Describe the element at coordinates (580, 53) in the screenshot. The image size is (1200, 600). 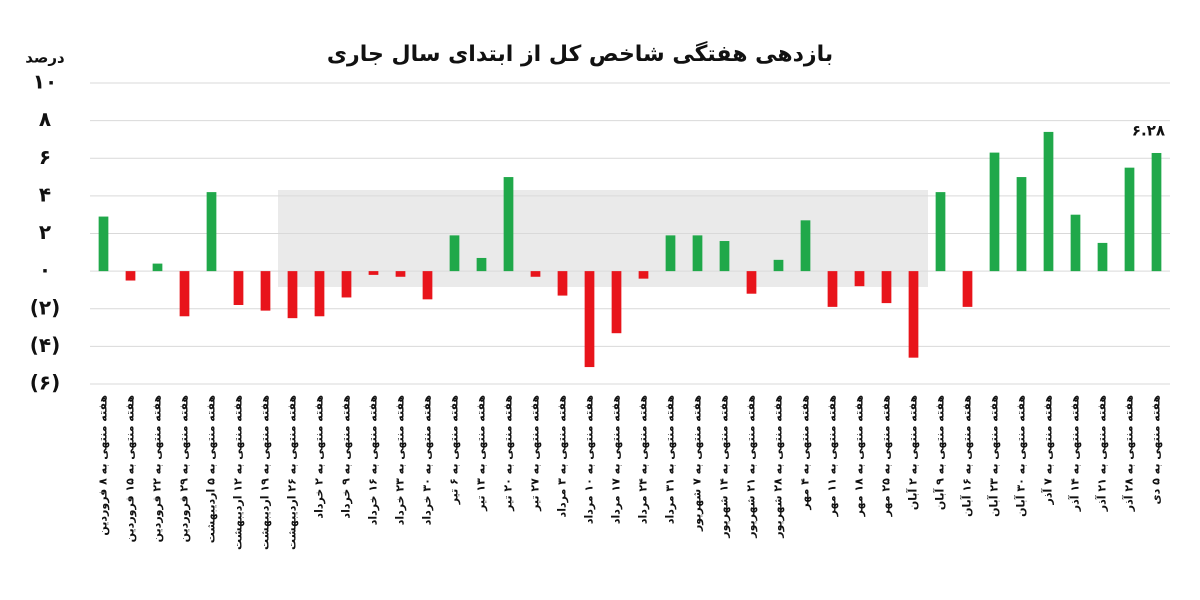
I see `chart-title: بازدهی هفتگی شاخص کل از ابتدای سال جاری` at that location.